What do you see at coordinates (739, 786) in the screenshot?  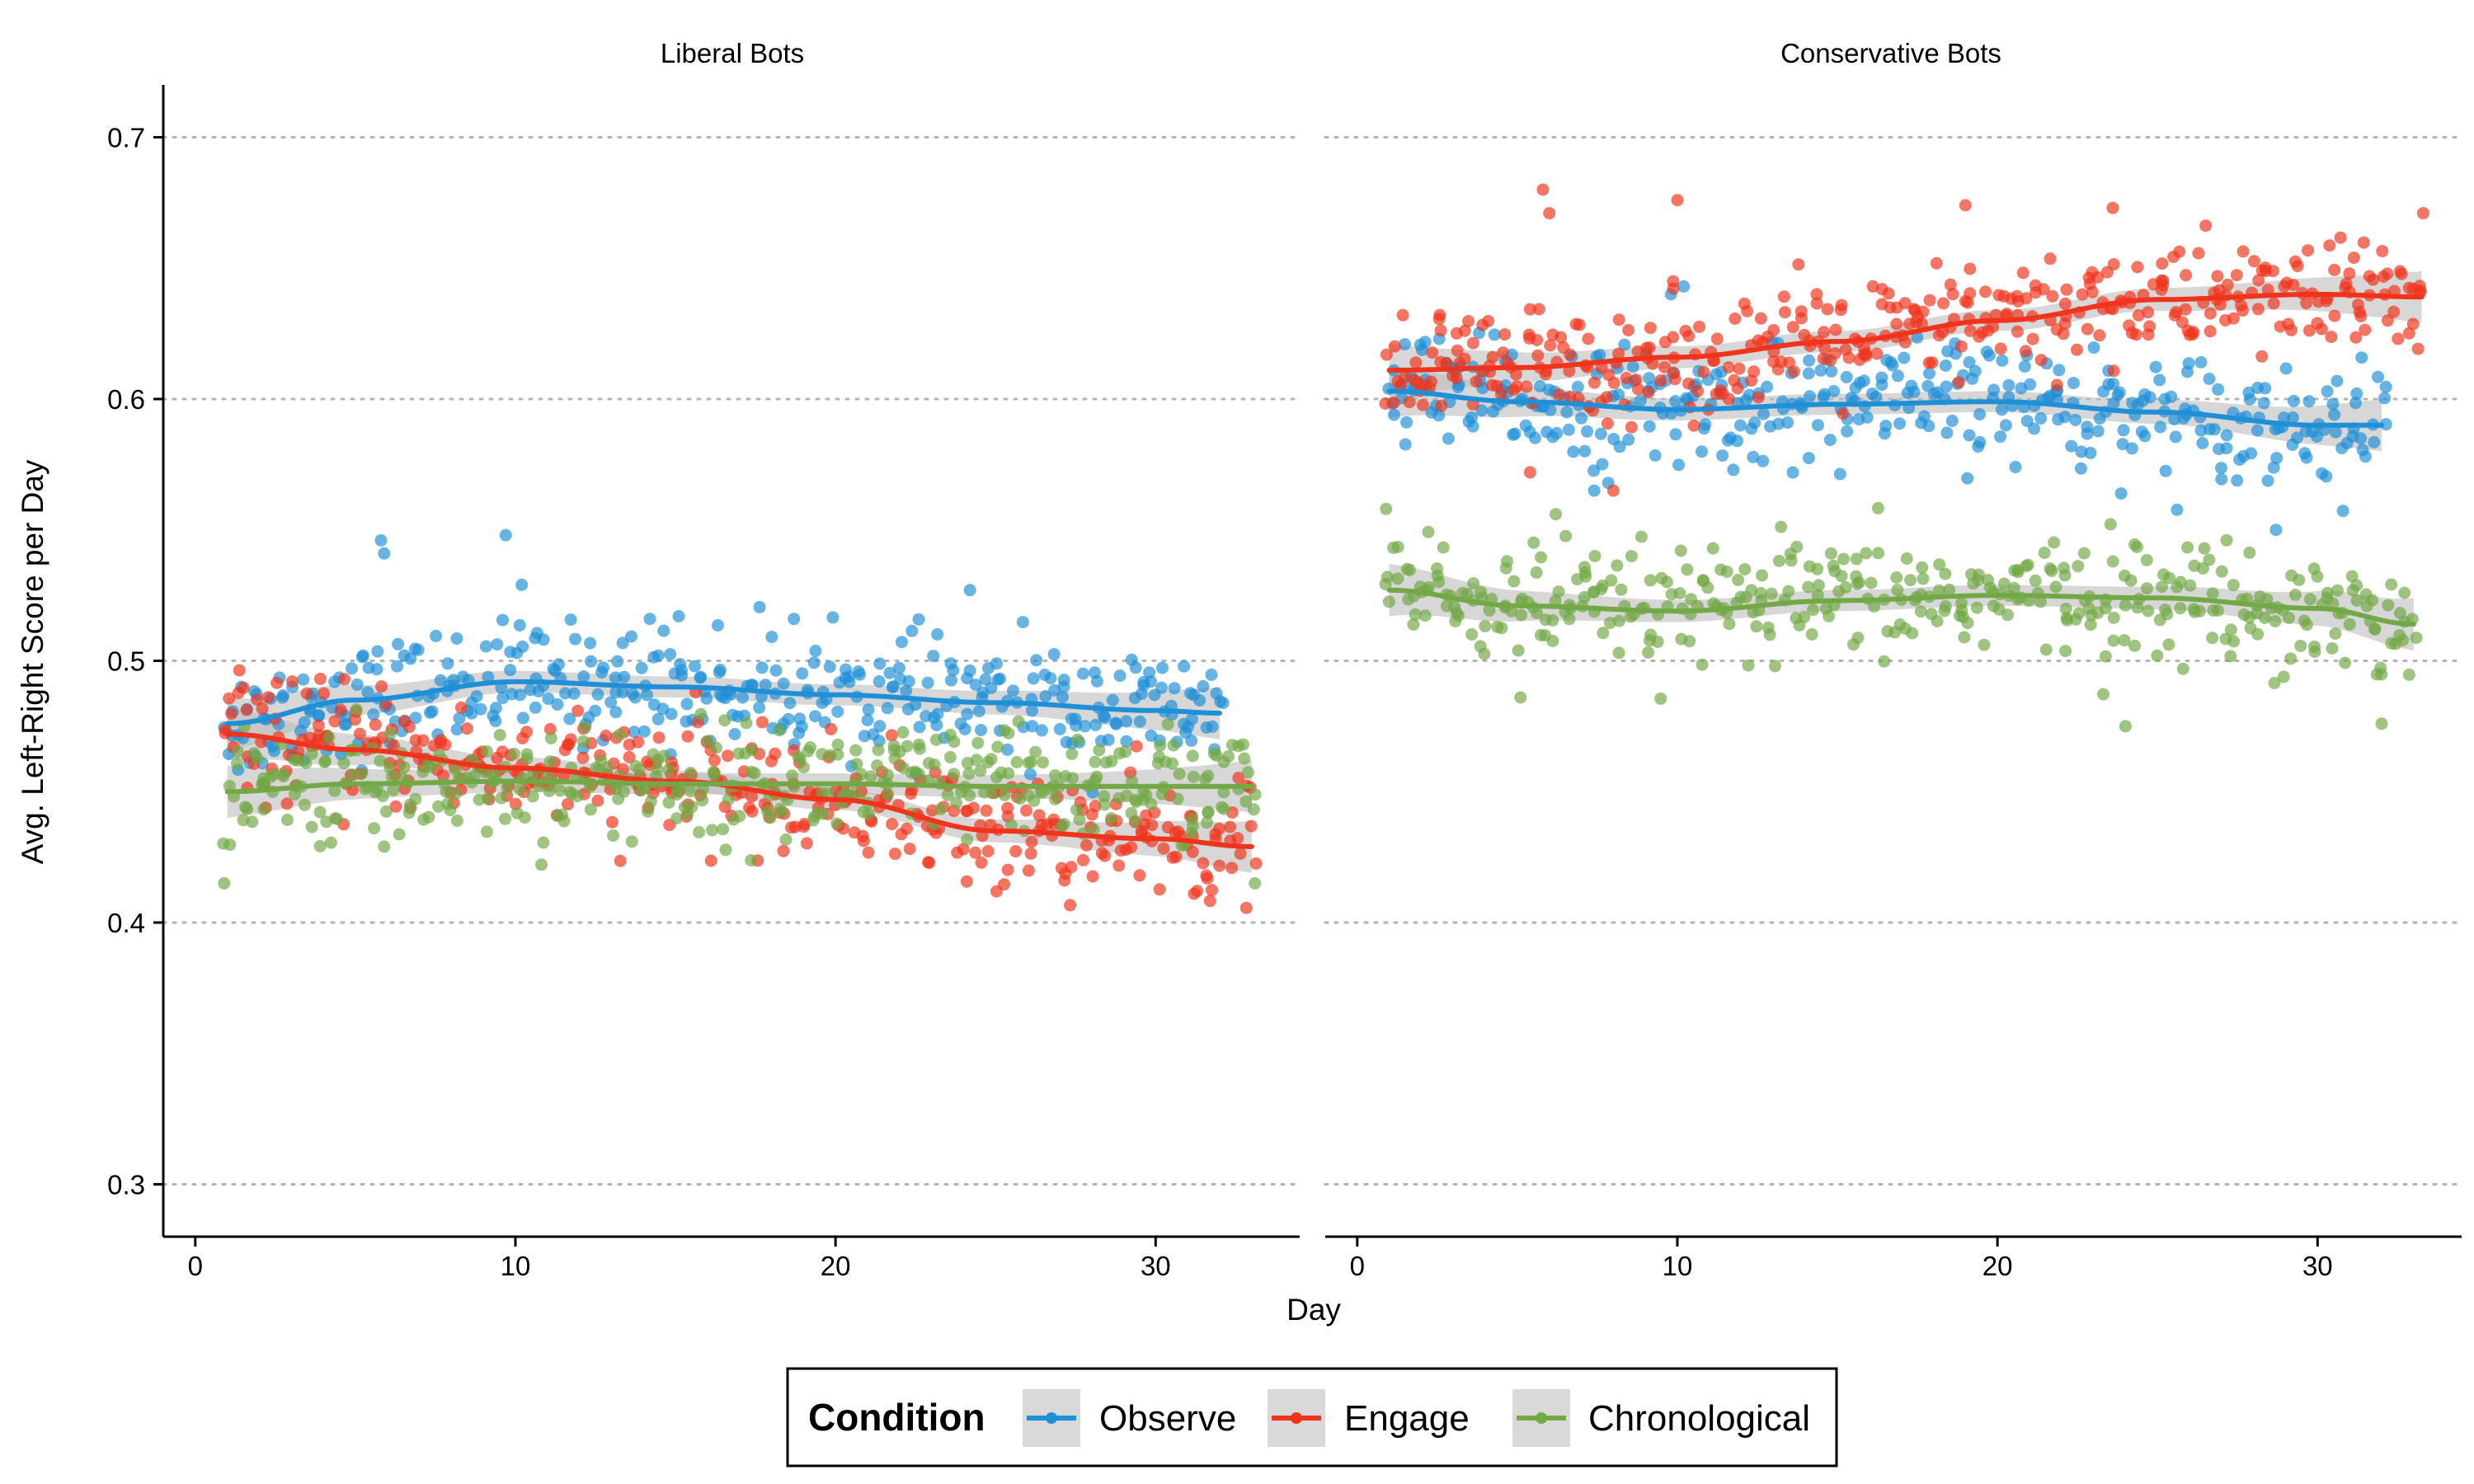 I see `trend-line-chronological` at bounding box center [739, 786].